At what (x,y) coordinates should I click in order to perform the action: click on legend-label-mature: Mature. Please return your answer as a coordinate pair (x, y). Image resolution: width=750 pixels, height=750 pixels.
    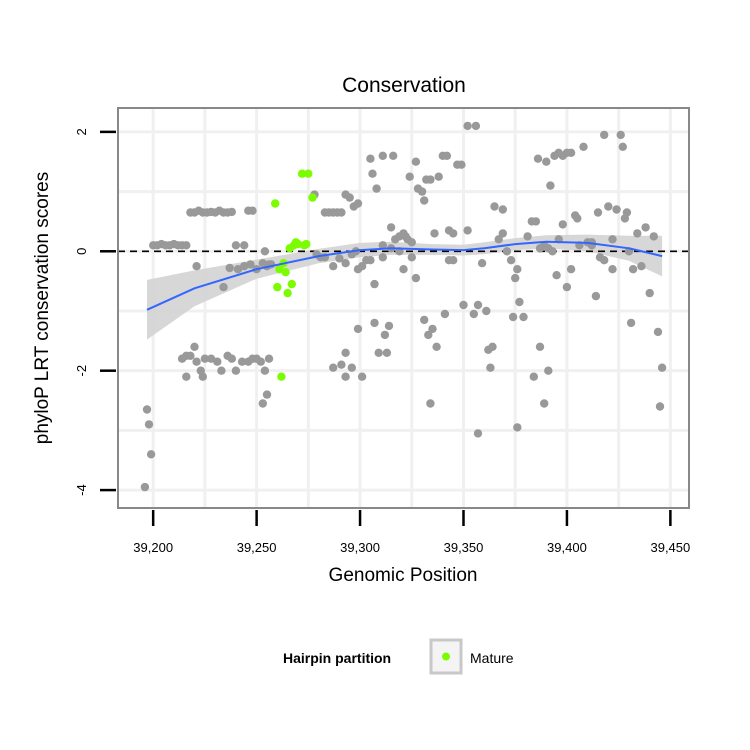
    Looking at the image, I should click on (492, 658).